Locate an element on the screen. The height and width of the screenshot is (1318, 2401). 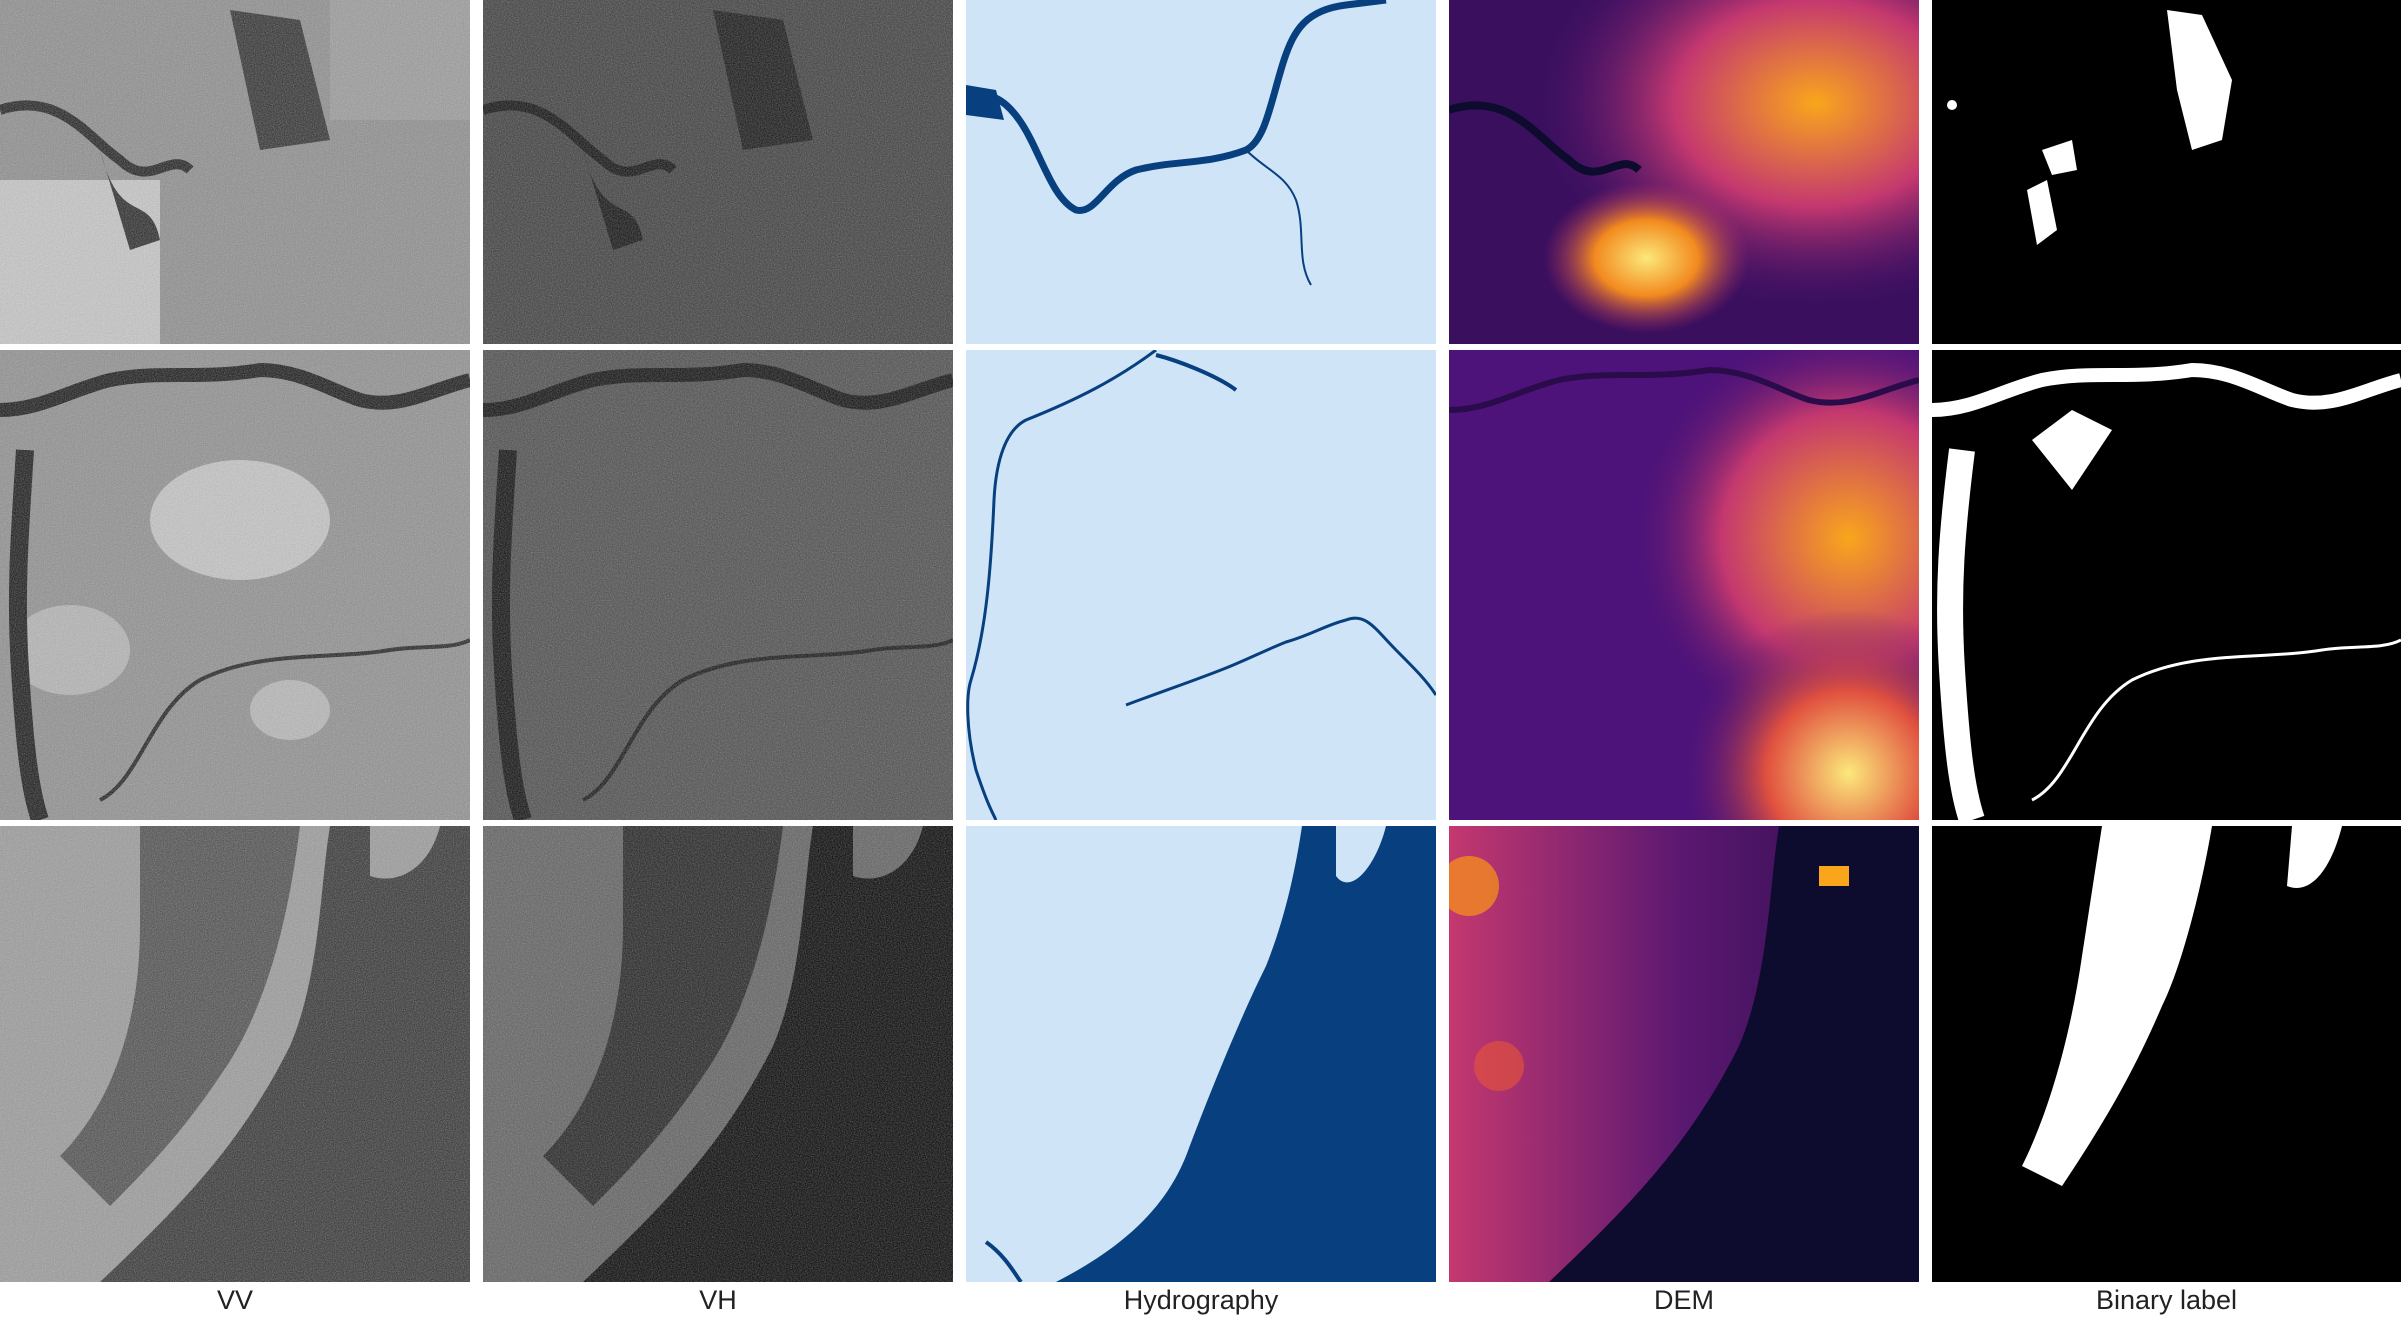
binary-label-image-row1 is located at coordinates (2166, 172).